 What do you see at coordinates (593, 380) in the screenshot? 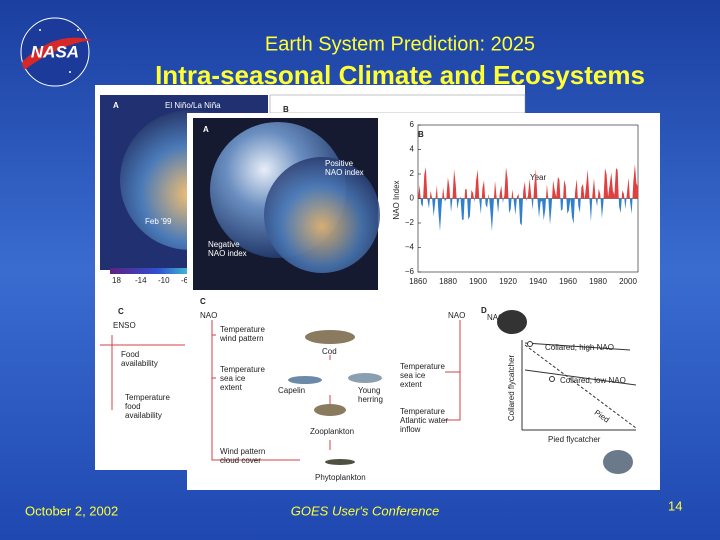
I see `label: Collared, low NAO` at bounding box center [593, 380].